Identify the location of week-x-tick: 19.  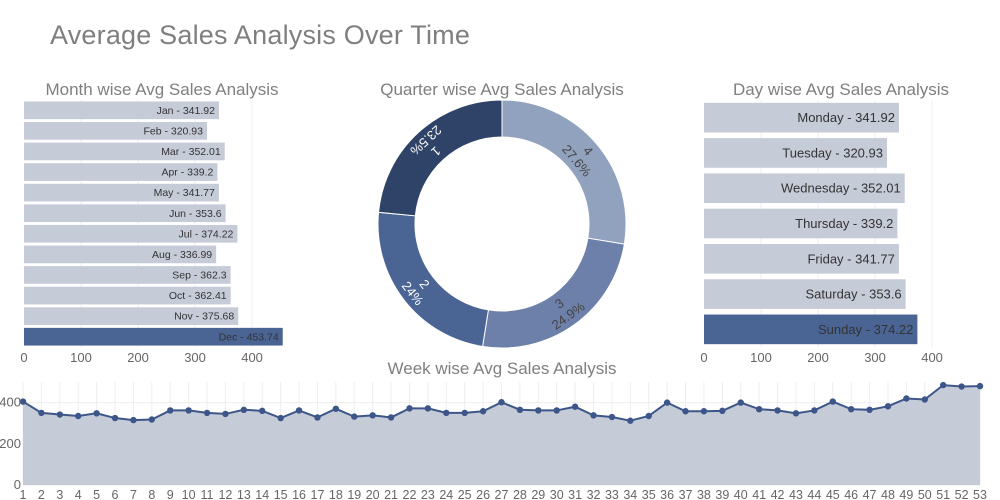
(354, 494).